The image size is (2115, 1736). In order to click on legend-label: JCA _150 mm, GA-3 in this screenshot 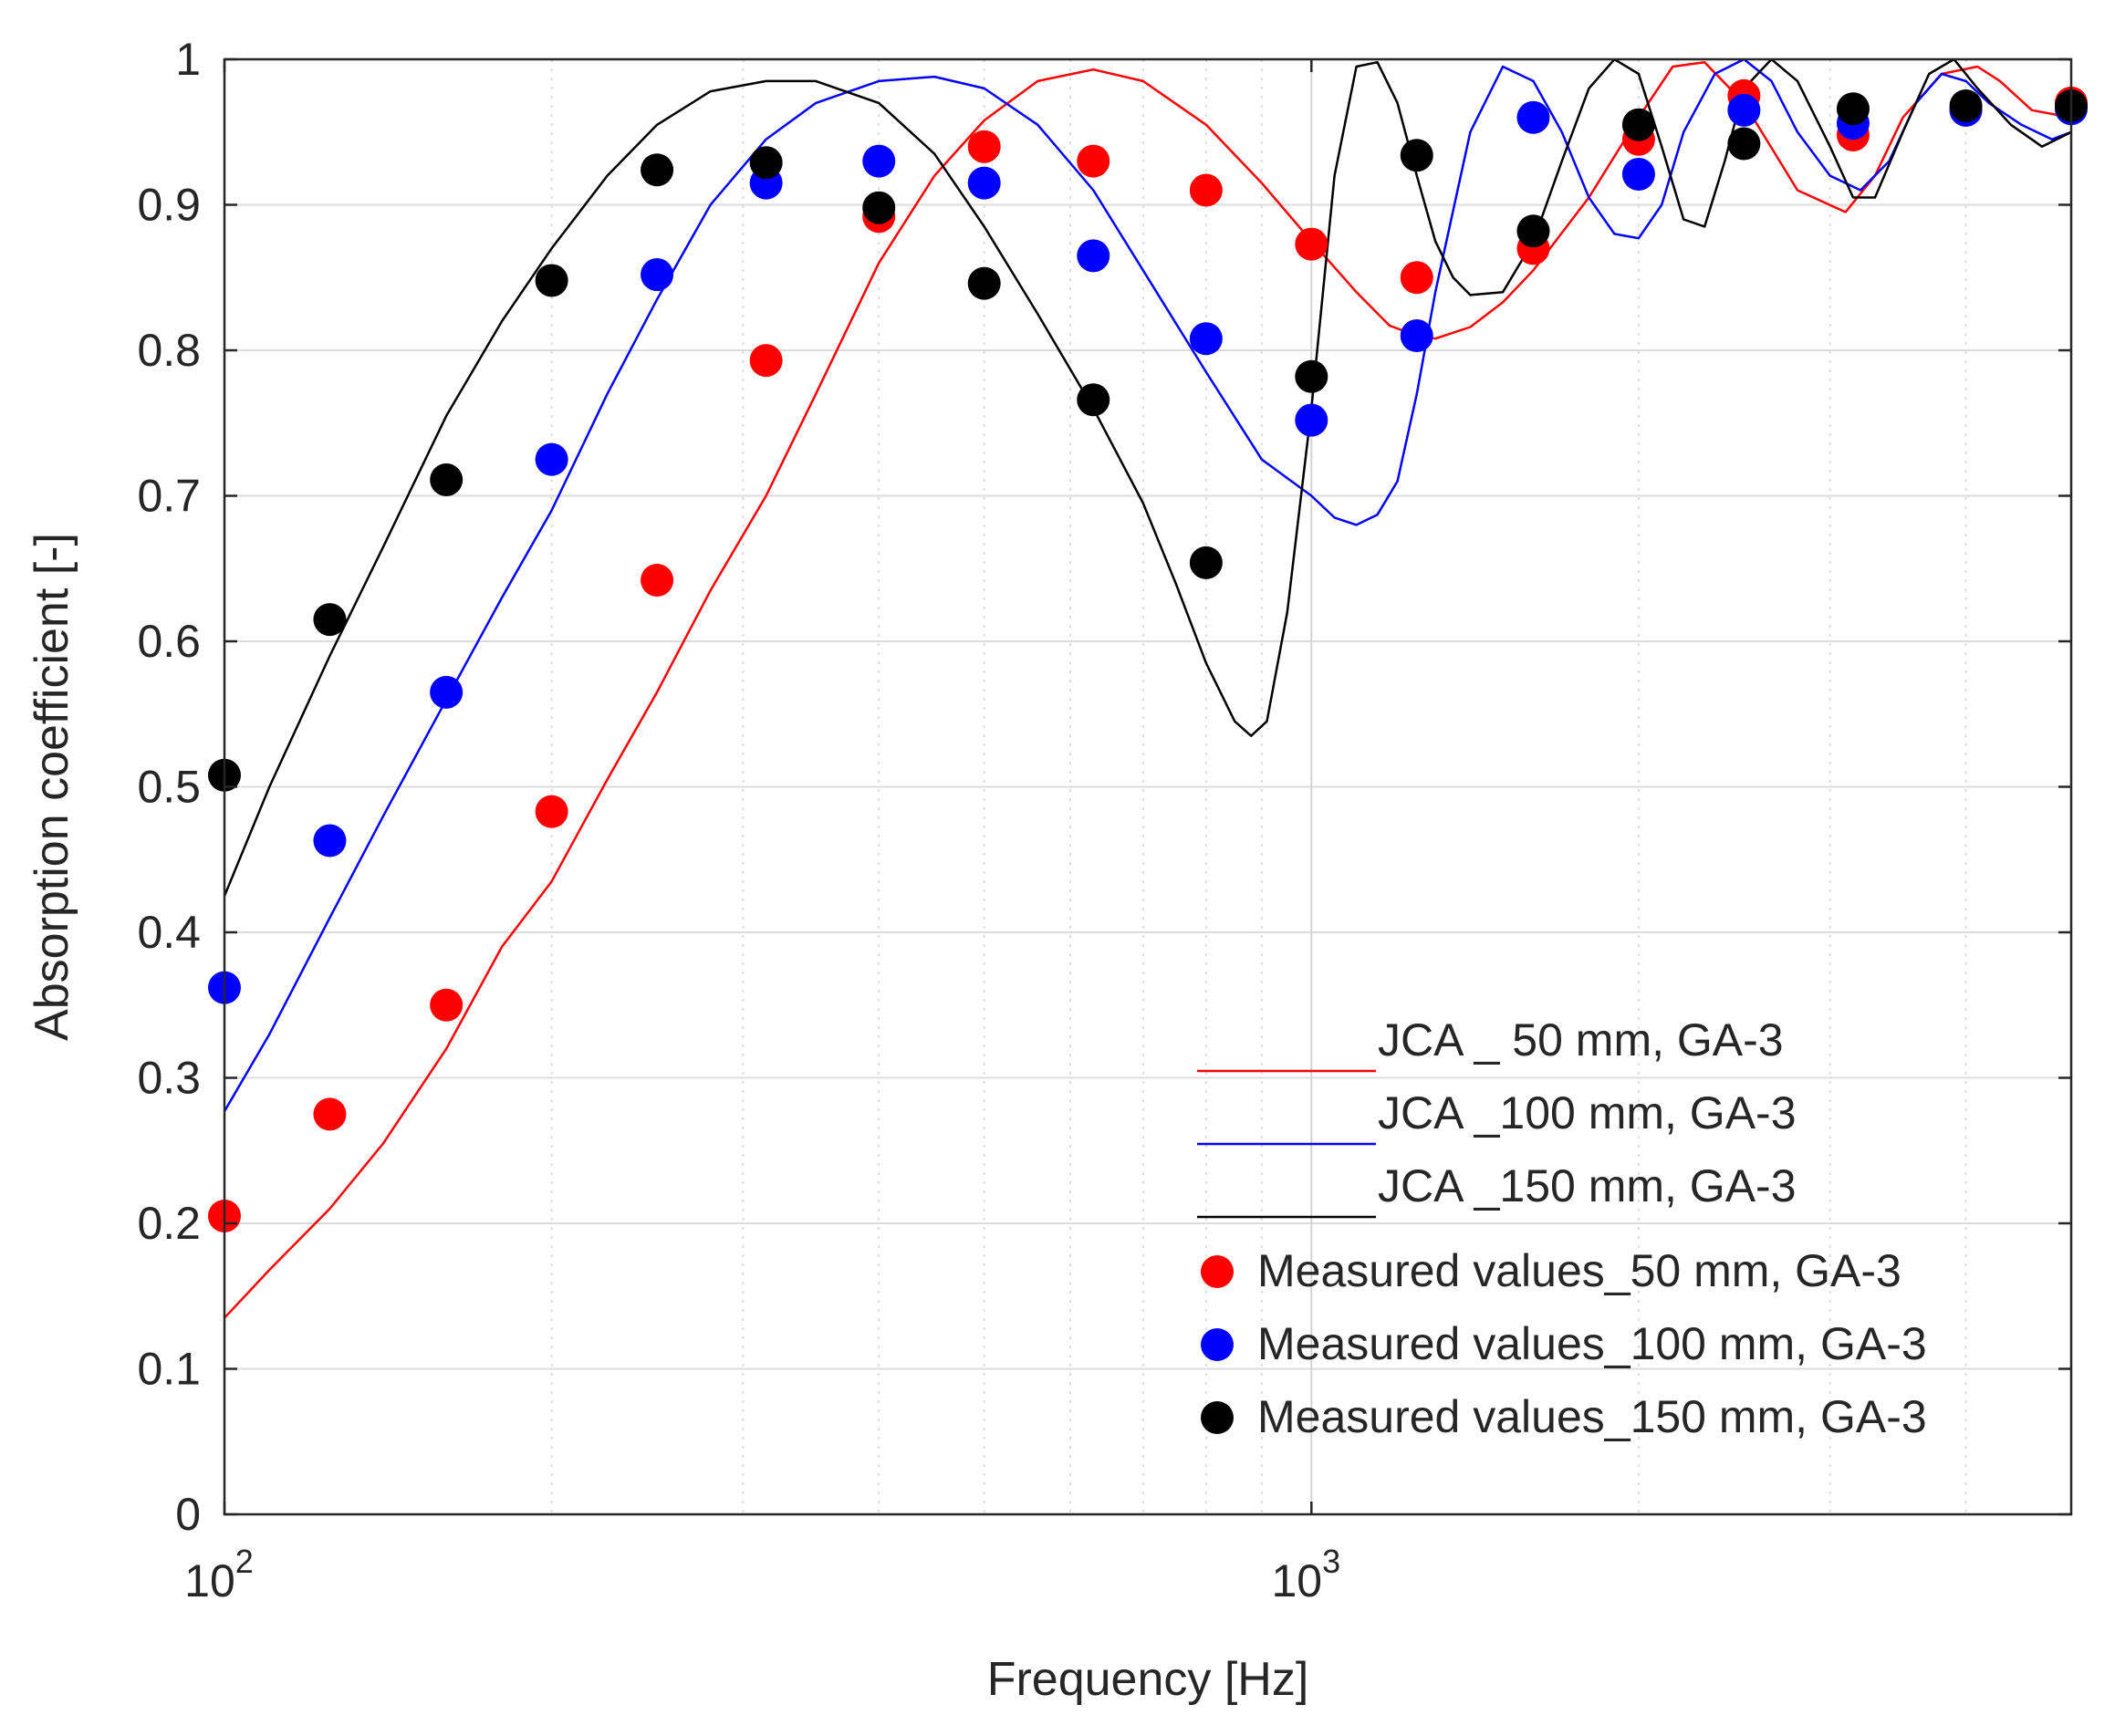, I will do `click(1588, 1185)`.